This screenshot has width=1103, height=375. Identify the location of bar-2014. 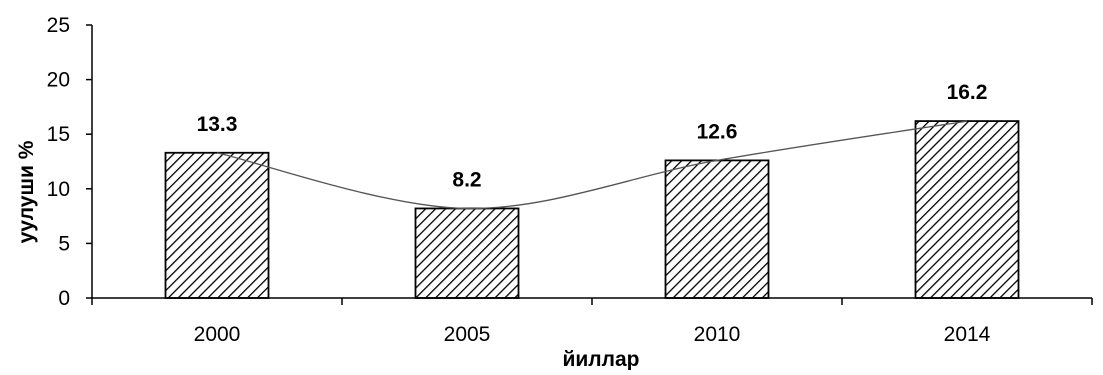
(967, 209).